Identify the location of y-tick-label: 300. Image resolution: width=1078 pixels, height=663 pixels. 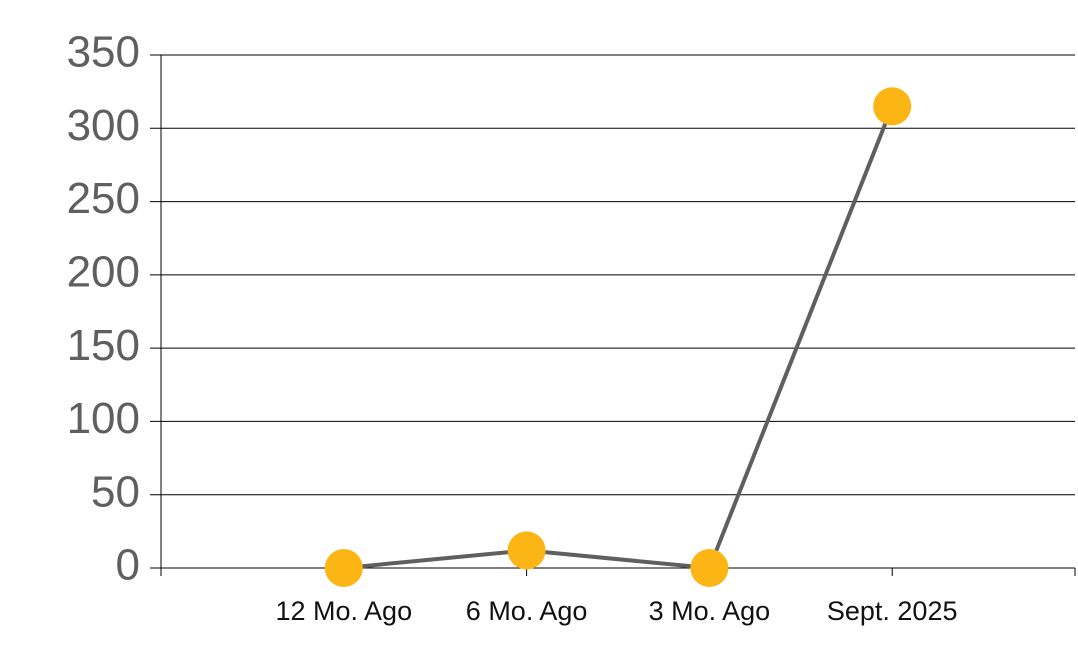
(103, 125).